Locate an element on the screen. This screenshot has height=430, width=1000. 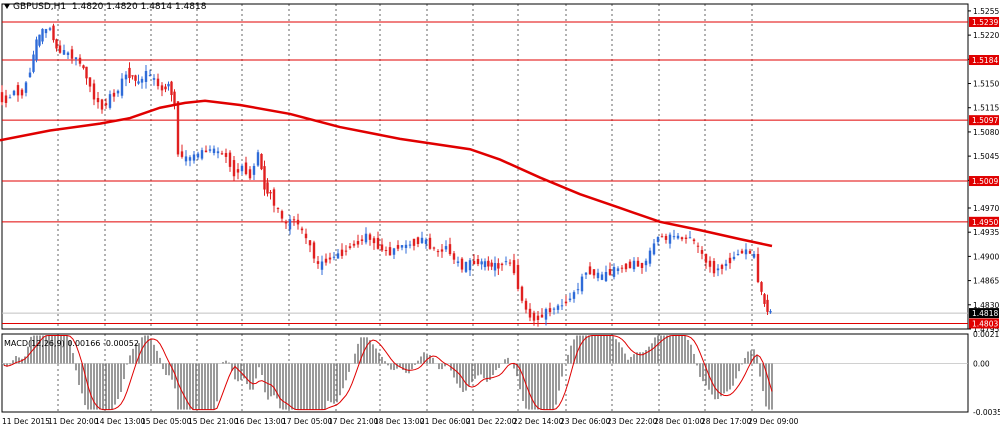
time-label: 23 Dec 06:00 is located at coordinates (585, 421).